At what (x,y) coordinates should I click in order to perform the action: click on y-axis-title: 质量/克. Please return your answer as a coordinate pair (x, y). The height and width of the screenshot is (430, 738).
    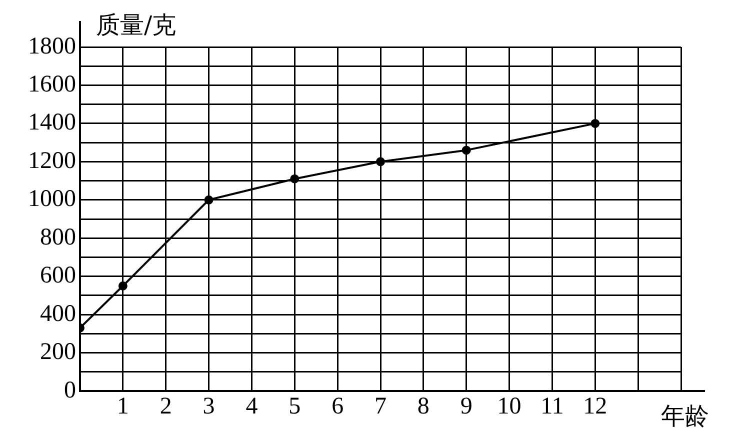
    Looking at the image, I should click on (136, 25).